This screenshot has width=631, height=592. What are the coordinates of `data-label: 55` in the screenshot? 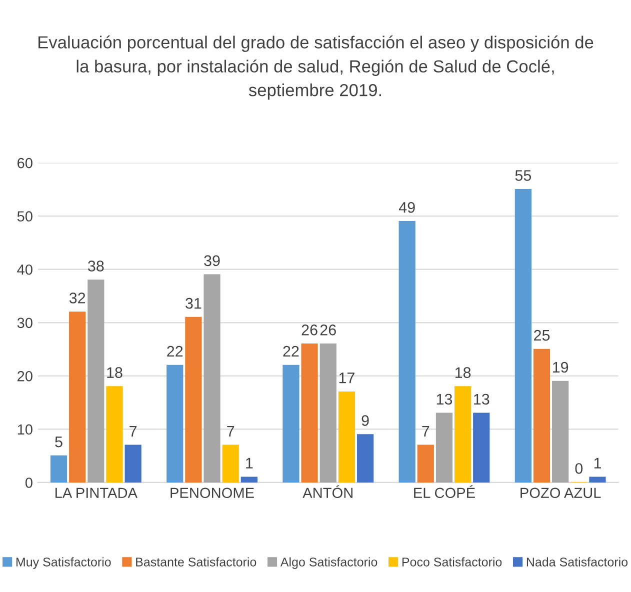 It's located at (523, 175).